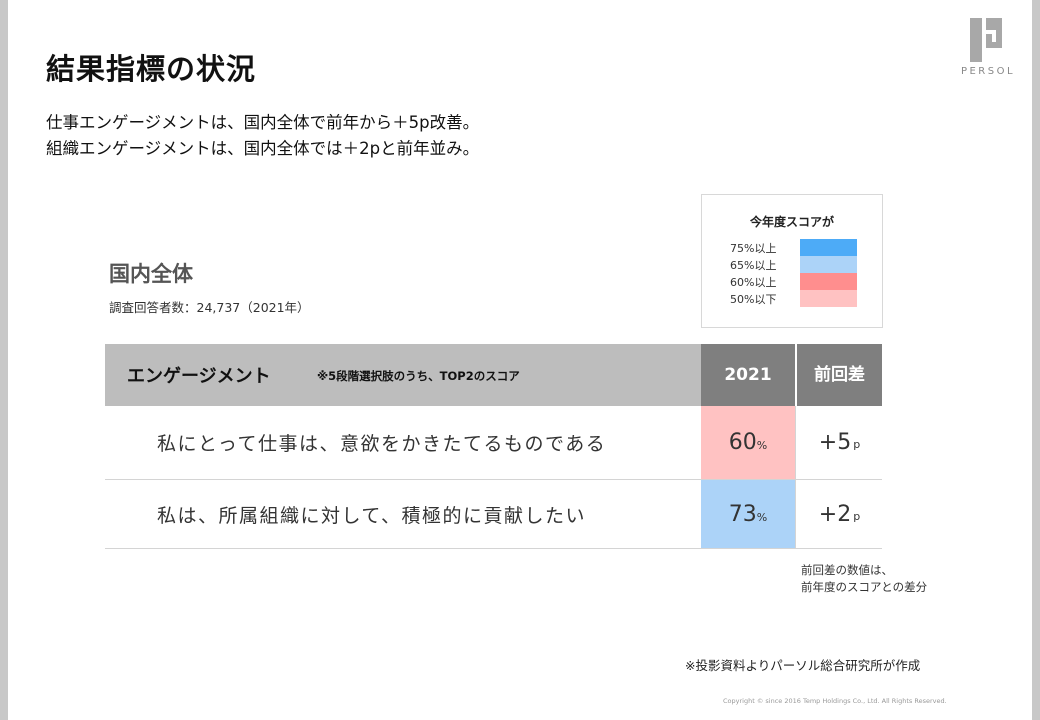 This screenshot has height=720, width=1040. What do you see at coordinates (835, 514) in the screenshot?
I see `diff-value: +2` at bounding box center [835, 514].